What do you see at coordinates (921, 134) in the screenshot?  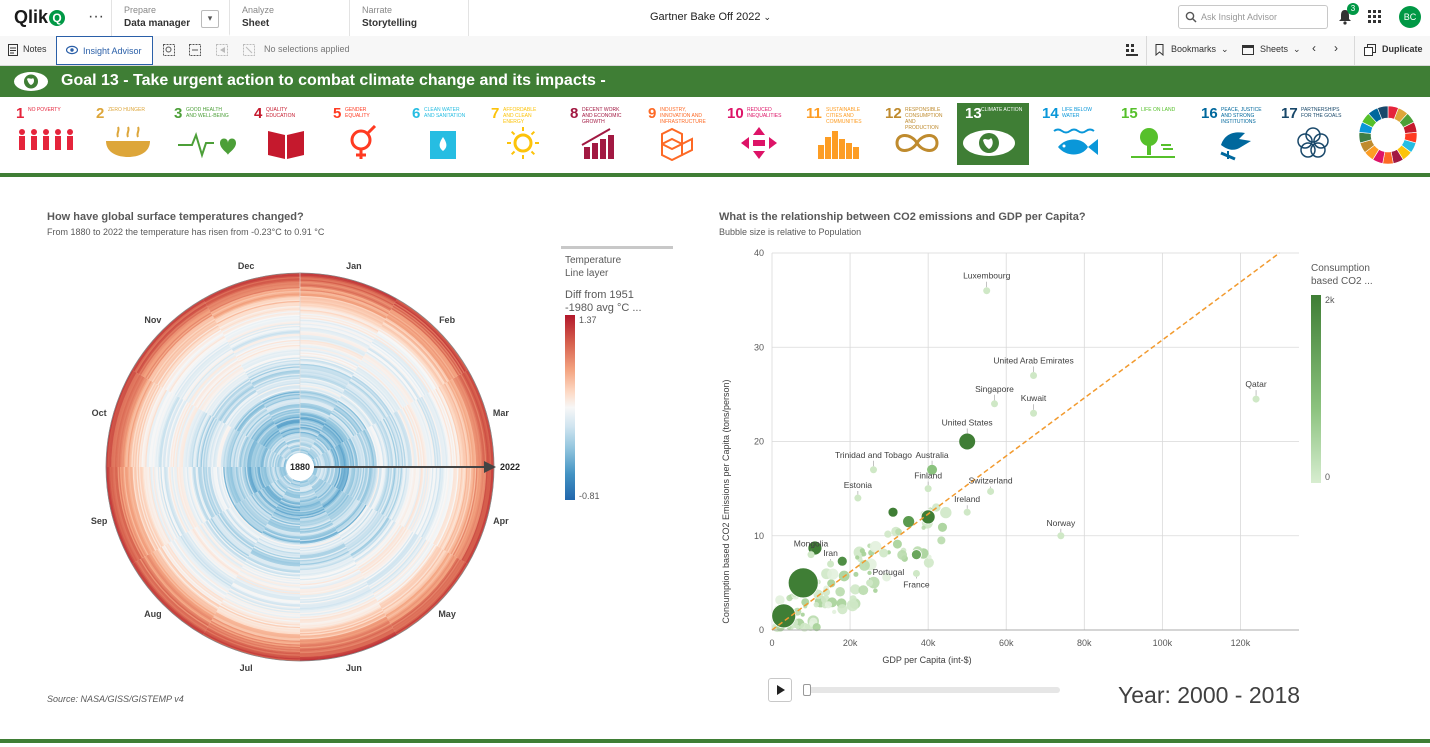 I see `sdg-goal-12: 12 RESPONSIBLE CONSUMPTION AND PRODUCTION` at bounding box center [921, 134].